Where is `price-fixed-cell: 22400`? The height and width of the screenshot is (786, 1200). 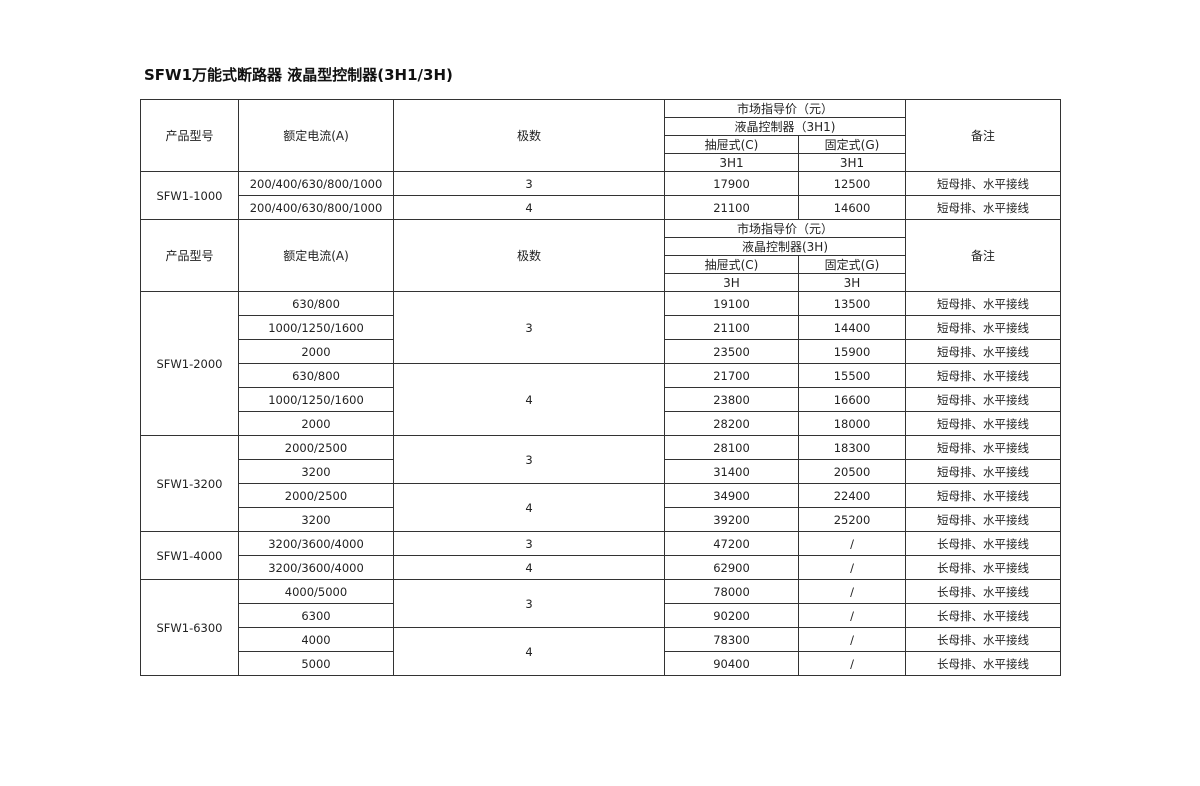 price-fixed-cell: 22400 is located at coordinates (852, 495).